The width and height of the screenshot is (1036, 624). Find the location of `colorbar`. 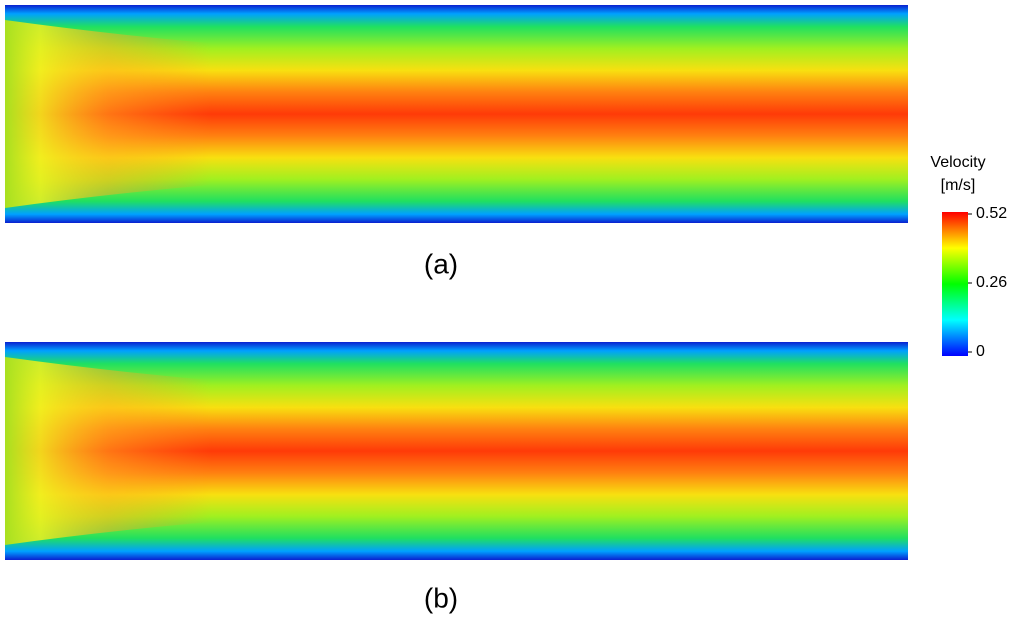

colorbar is located at coordinates (955, 284).